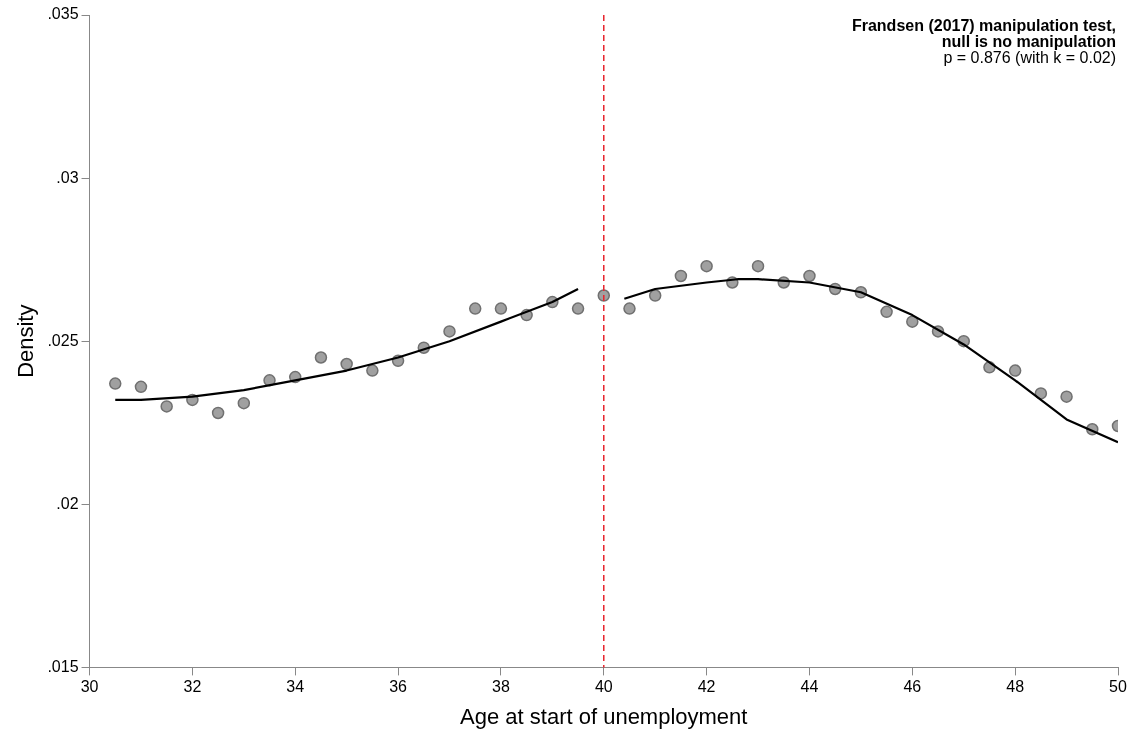  I want to click on x-tick-label: 36, so click(398, 687).